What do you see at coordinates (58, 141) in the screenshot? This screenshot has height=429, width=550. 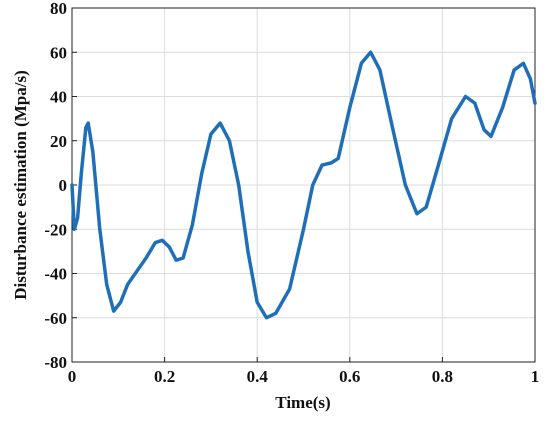 I see `y-tick-label: 20` at bounding box center [58, 141].